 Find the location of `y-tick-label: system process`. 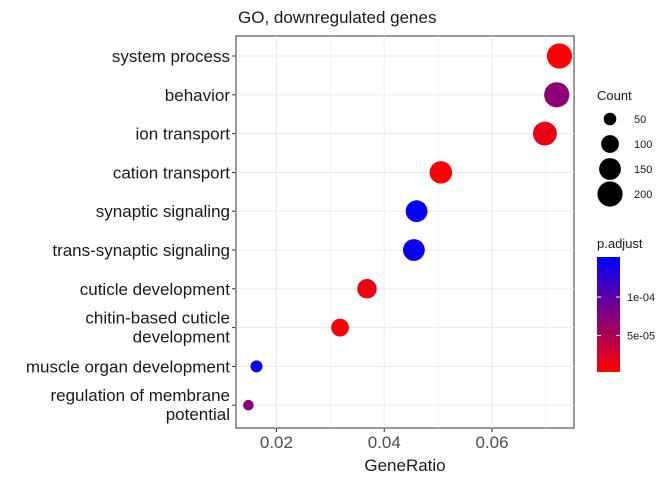

y-tick-label: system process is located at coordinates (171, 56).